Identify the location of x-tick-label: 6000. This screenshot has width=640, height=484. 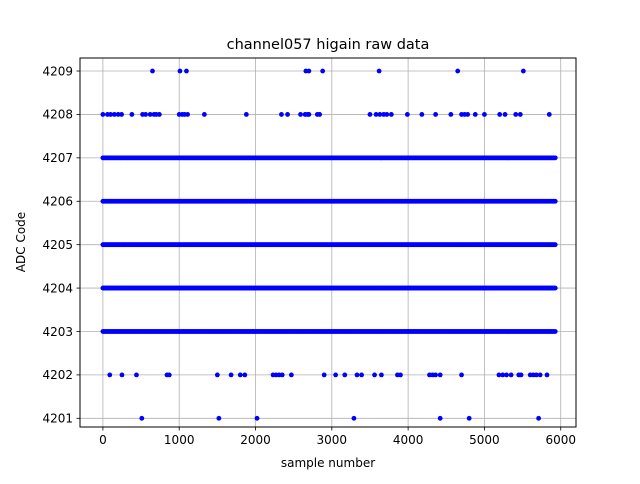
(560, 440).